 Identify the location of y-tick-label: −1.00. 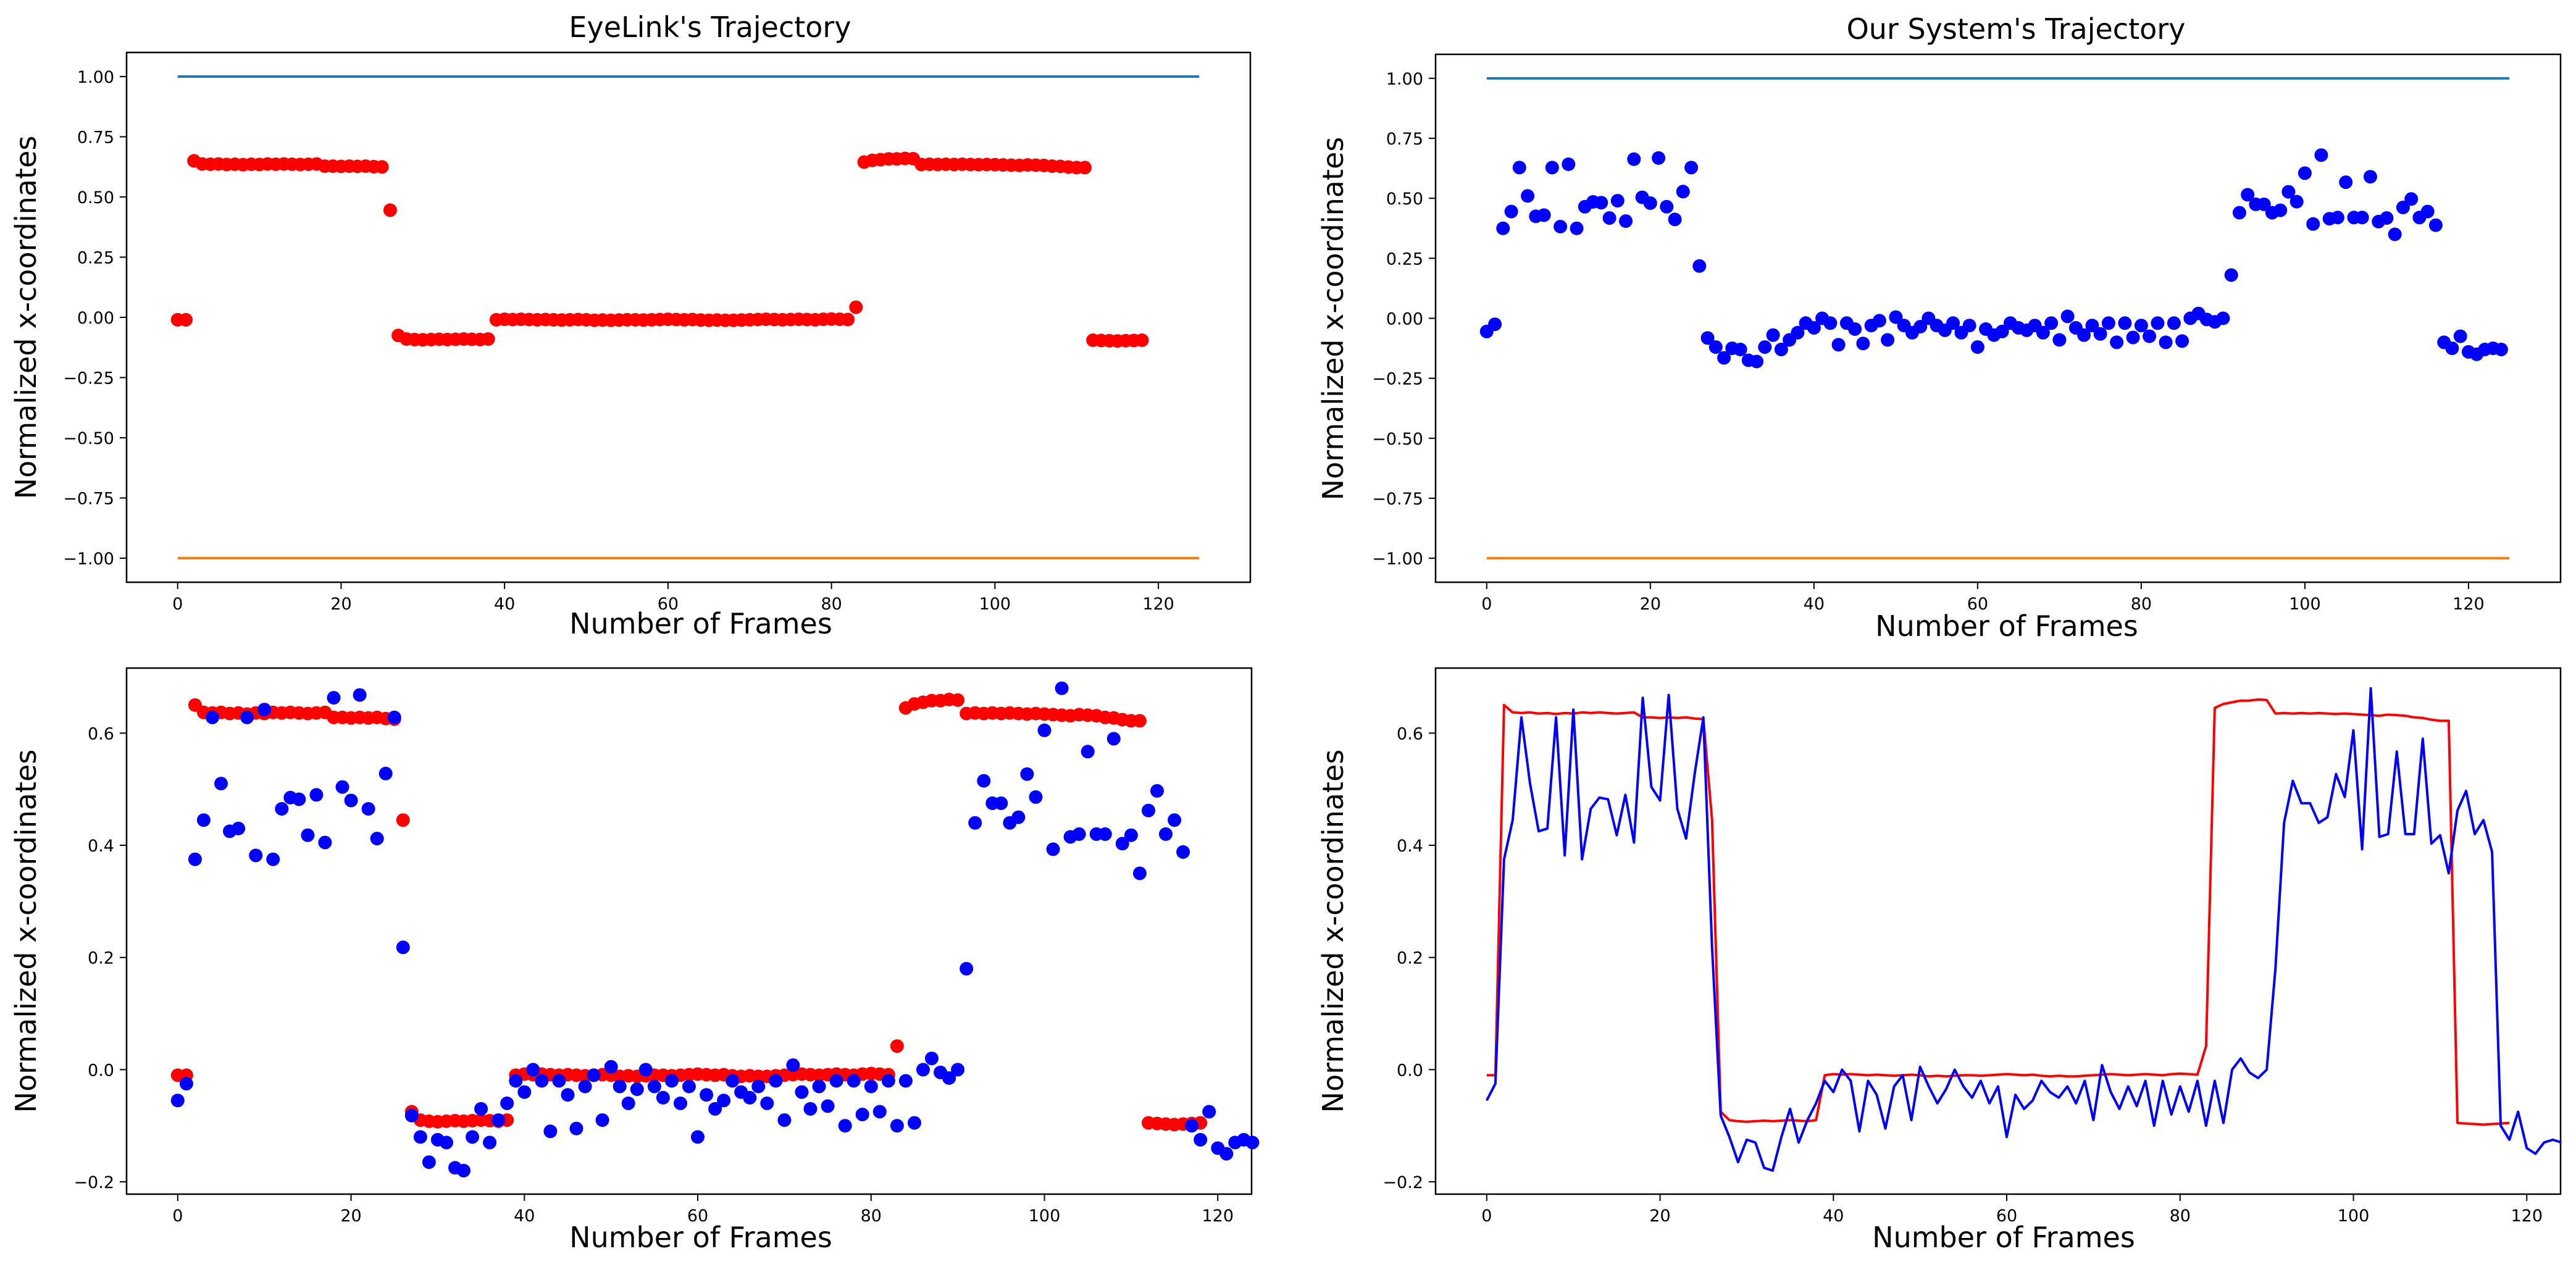
(88, 559).